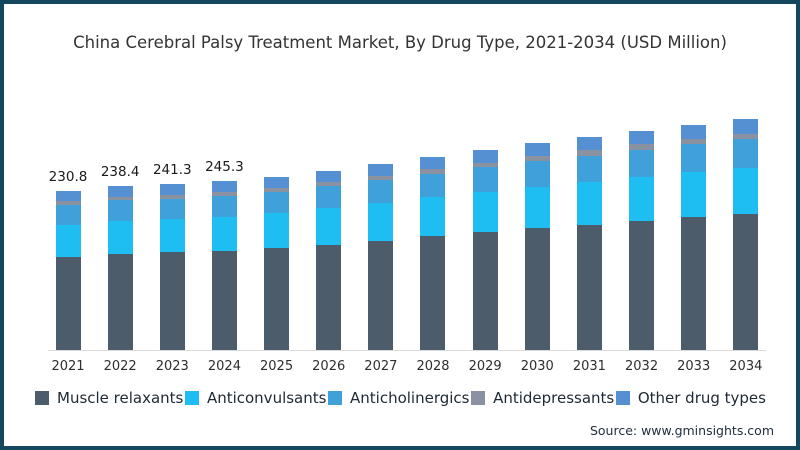  I want to click on bar-value-label: 241.3, so click(172, 170).